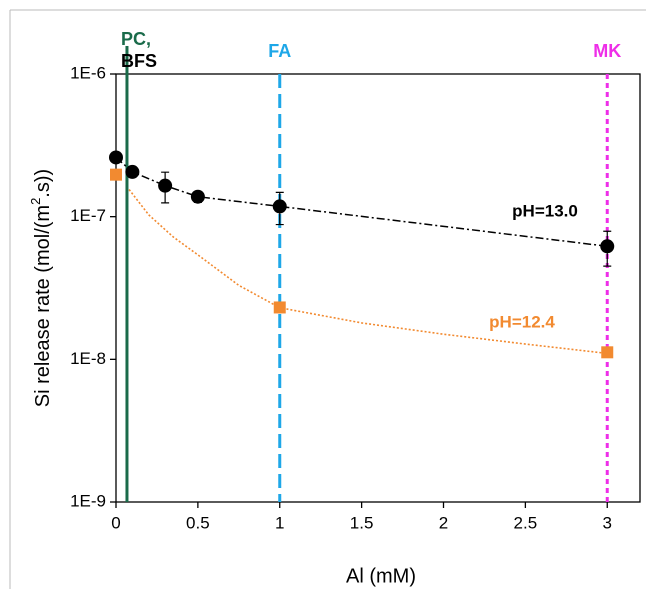 This screenshot has height=589, width=646. I want to click on y-tick-label: 1E-9, so click(88, 500).